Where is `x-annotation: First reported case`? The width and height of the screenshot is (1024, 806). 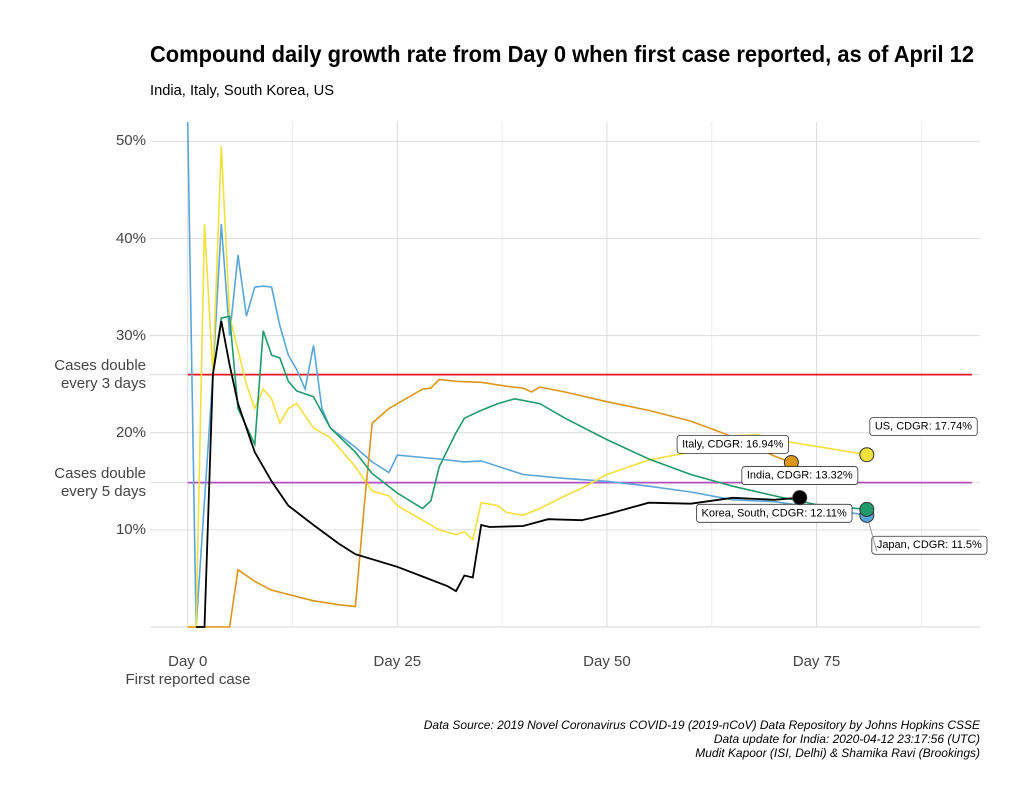 x-annotation: First reported case is located at coordinates (187, 679).